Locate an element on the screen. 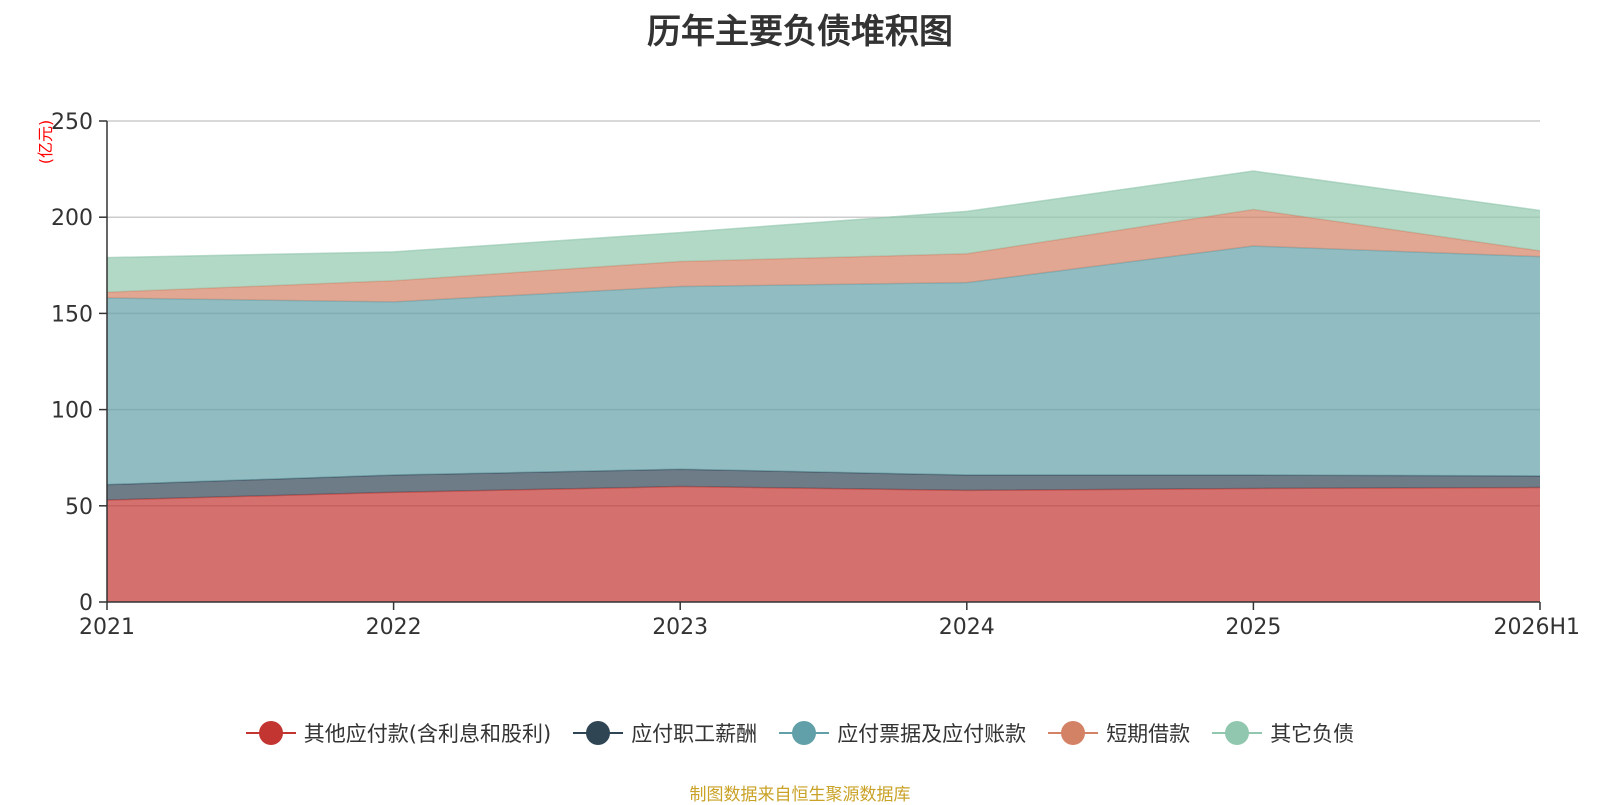  legend-item-2: 应付职工薪酬 is located at coordinates (665, 733).